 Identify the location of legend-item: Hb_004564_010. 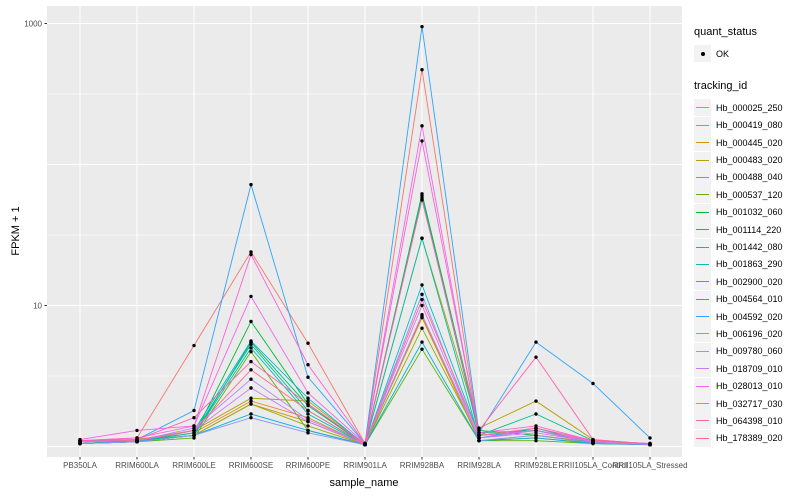
(746, 299).